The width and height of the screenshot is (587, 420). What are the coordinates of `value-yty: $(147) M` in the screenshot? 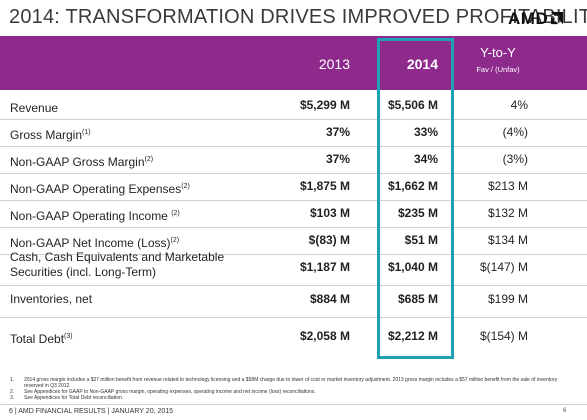 It's located at (503, 267).